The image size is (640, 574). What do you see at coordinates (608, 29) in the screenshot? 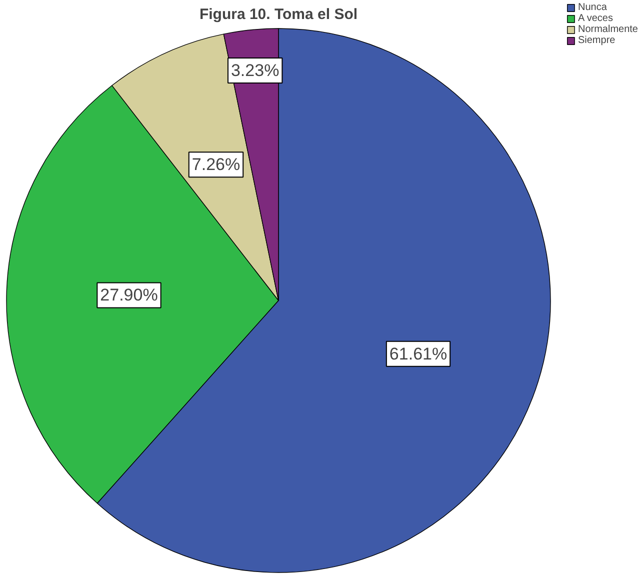
I see `legend-label: Normalmente` at bounding box center [608, 29].